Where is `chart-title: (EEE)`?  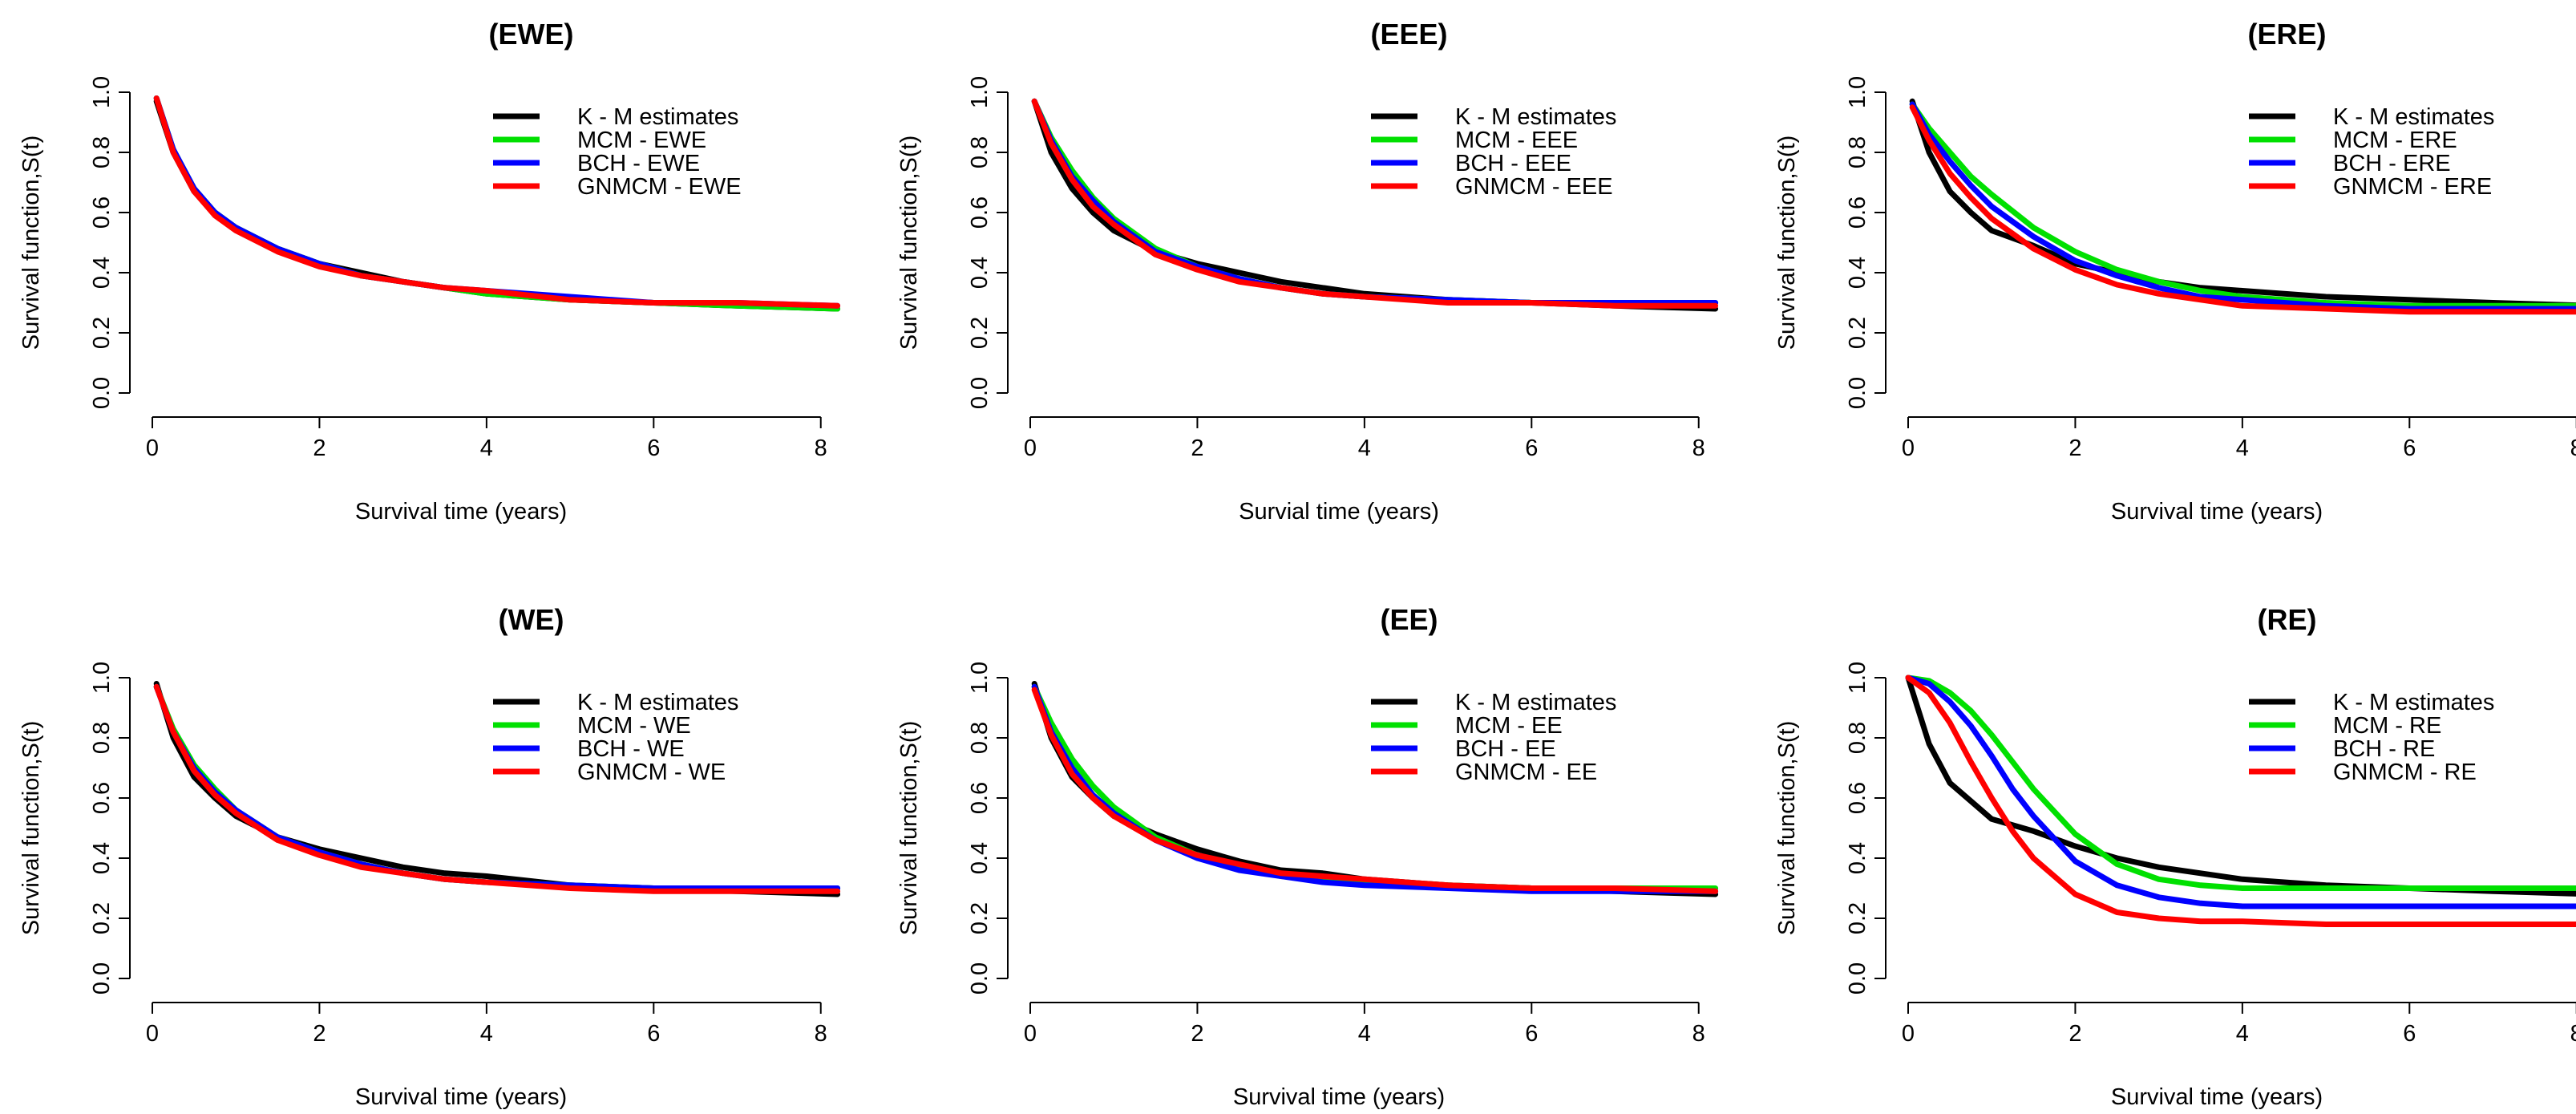
chart-title: (EEE) is located at coordinates (1408, 34).